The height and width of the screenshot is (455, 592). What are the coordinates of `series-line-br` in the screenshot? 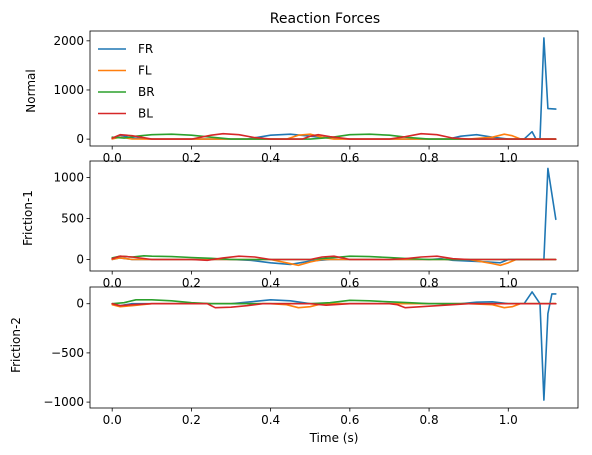 It's located at (334, 136).